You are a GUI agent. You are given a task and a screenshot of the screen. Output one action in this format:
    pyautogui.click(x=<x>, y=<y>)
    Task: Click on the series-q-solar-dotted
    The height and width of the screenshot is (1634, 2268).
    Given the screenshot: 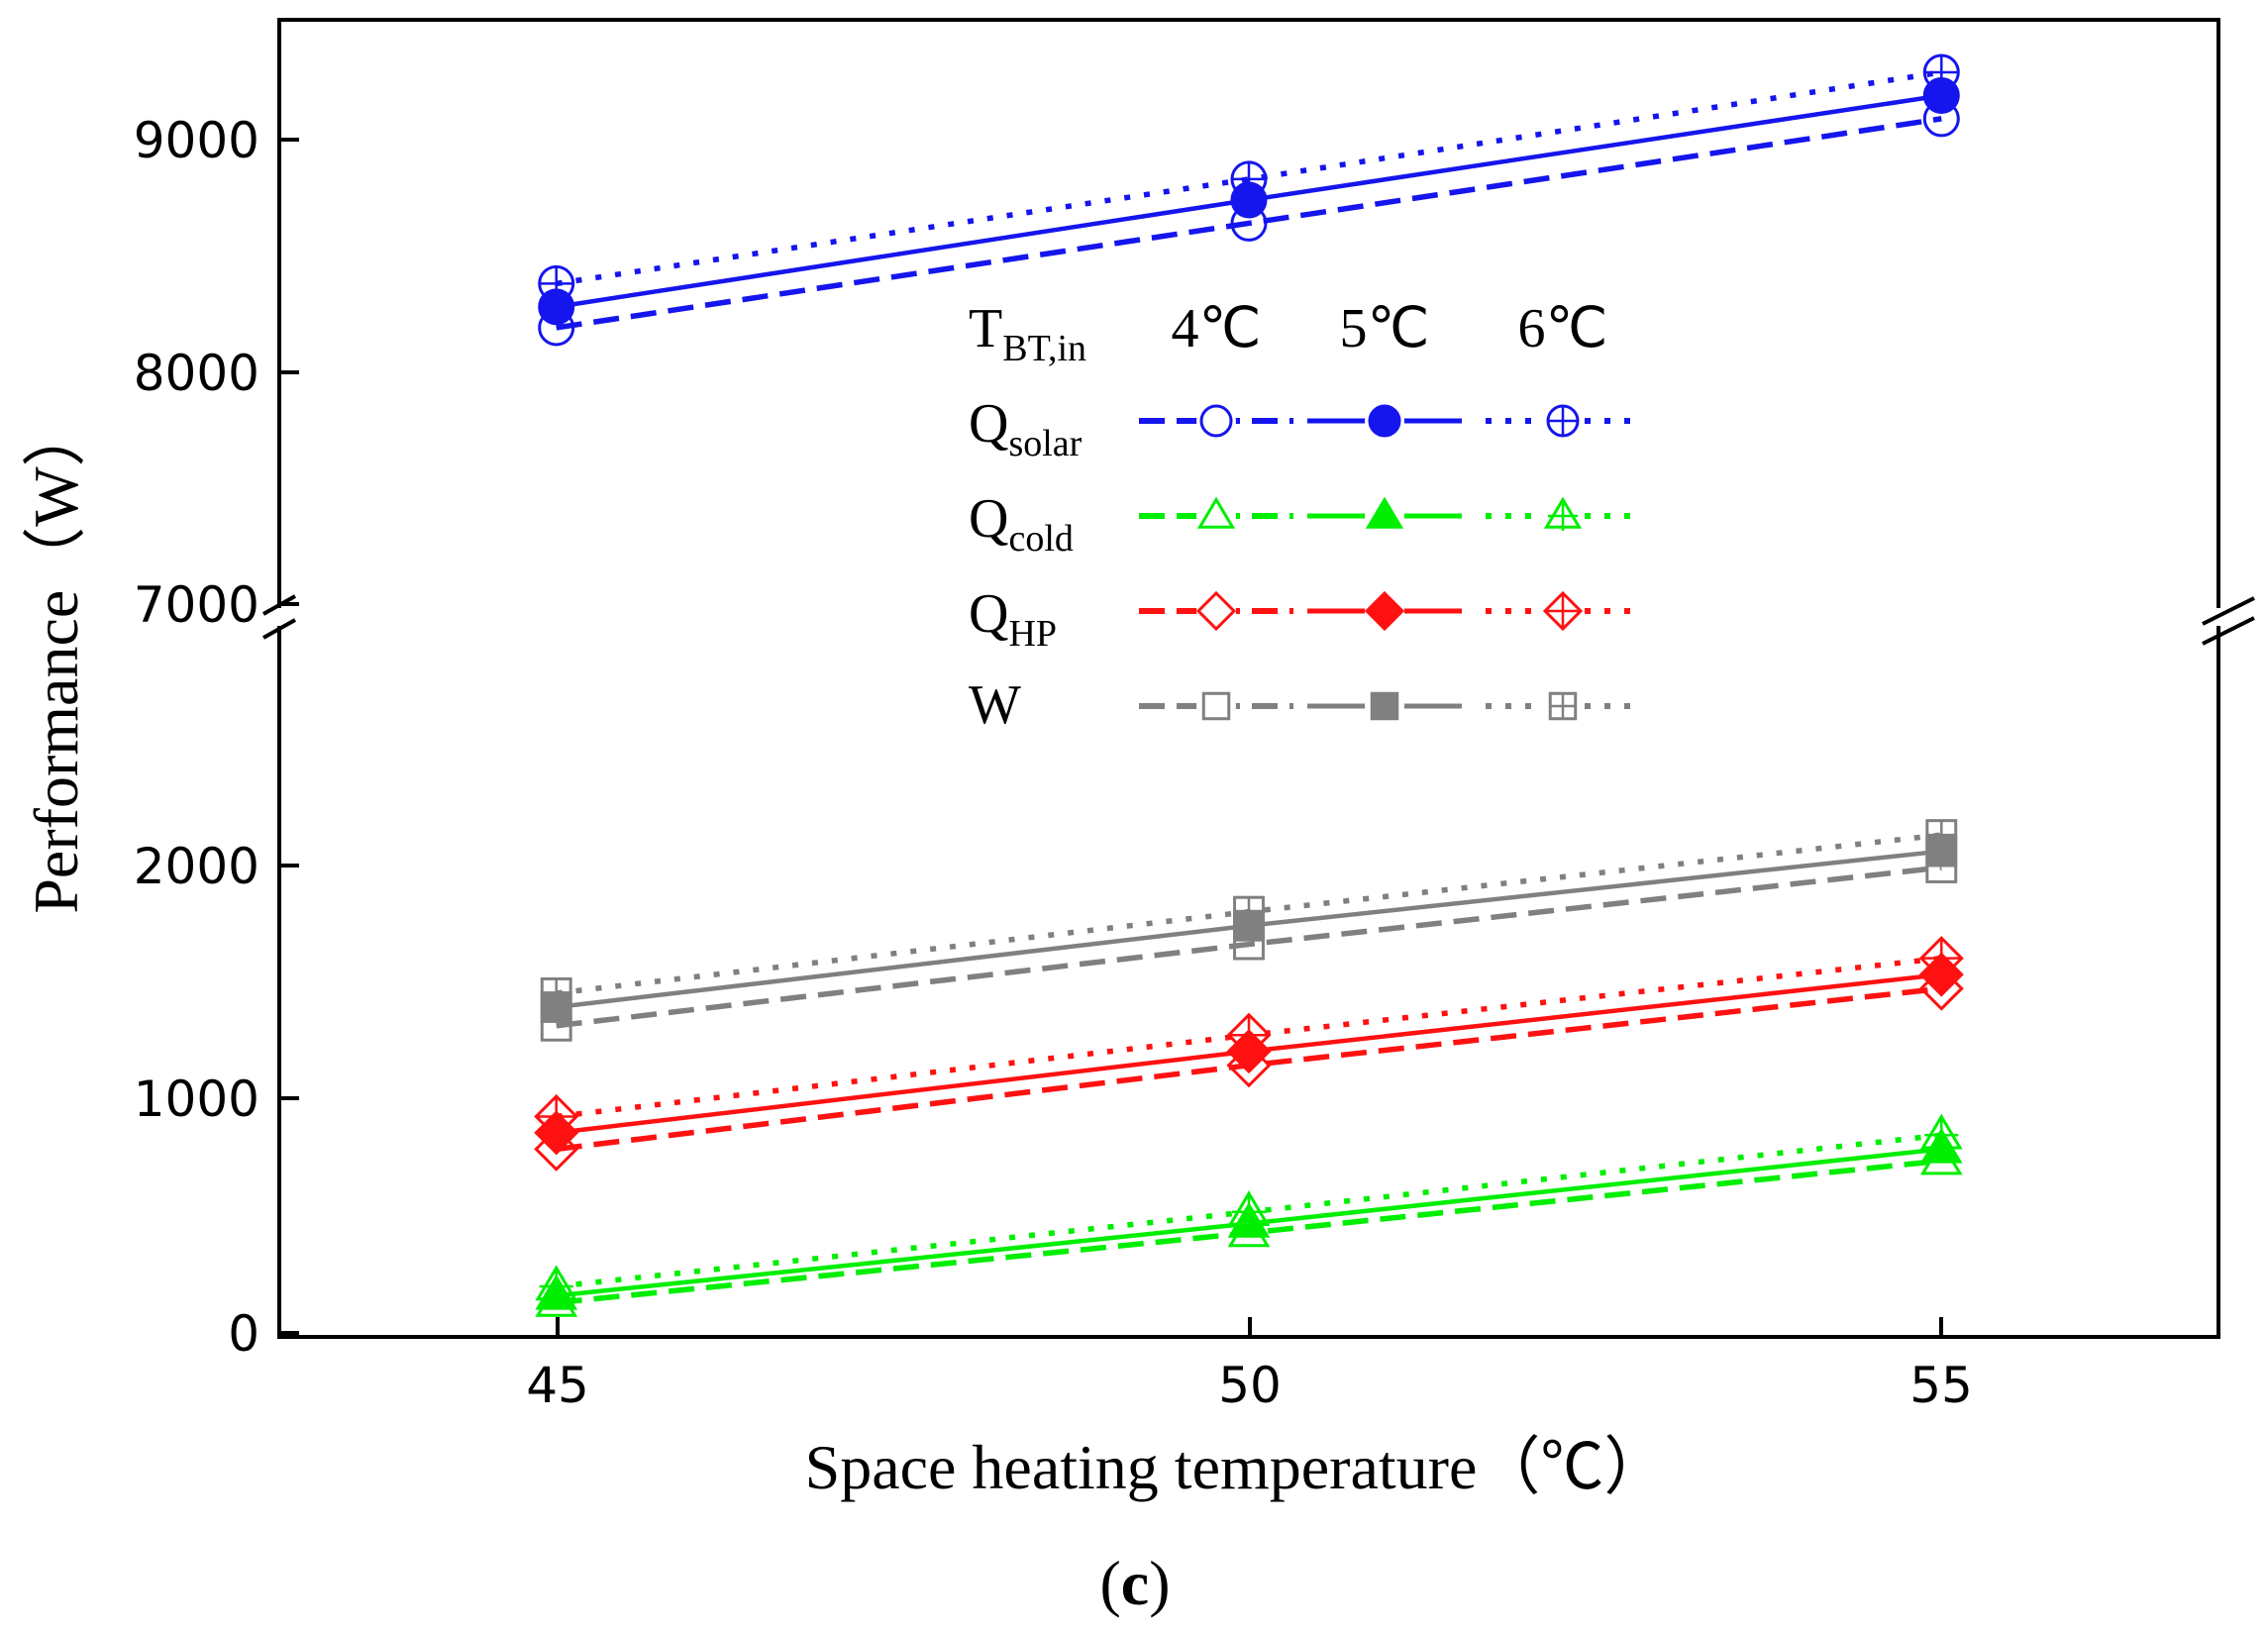 What is the action you would take?
    pyautogui.click(x=1249, y=178)
    